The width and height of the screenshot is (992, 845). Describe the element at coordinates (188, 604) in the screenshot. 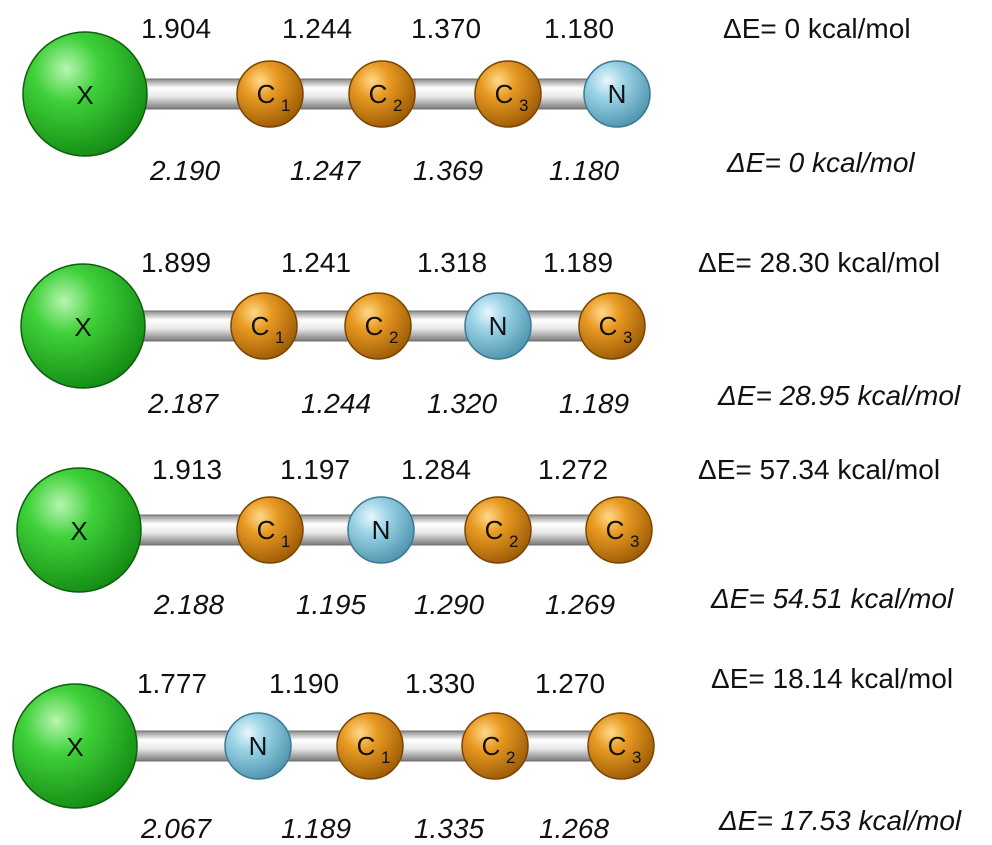

I see `bond-length-bottom: 2.188` at that location.